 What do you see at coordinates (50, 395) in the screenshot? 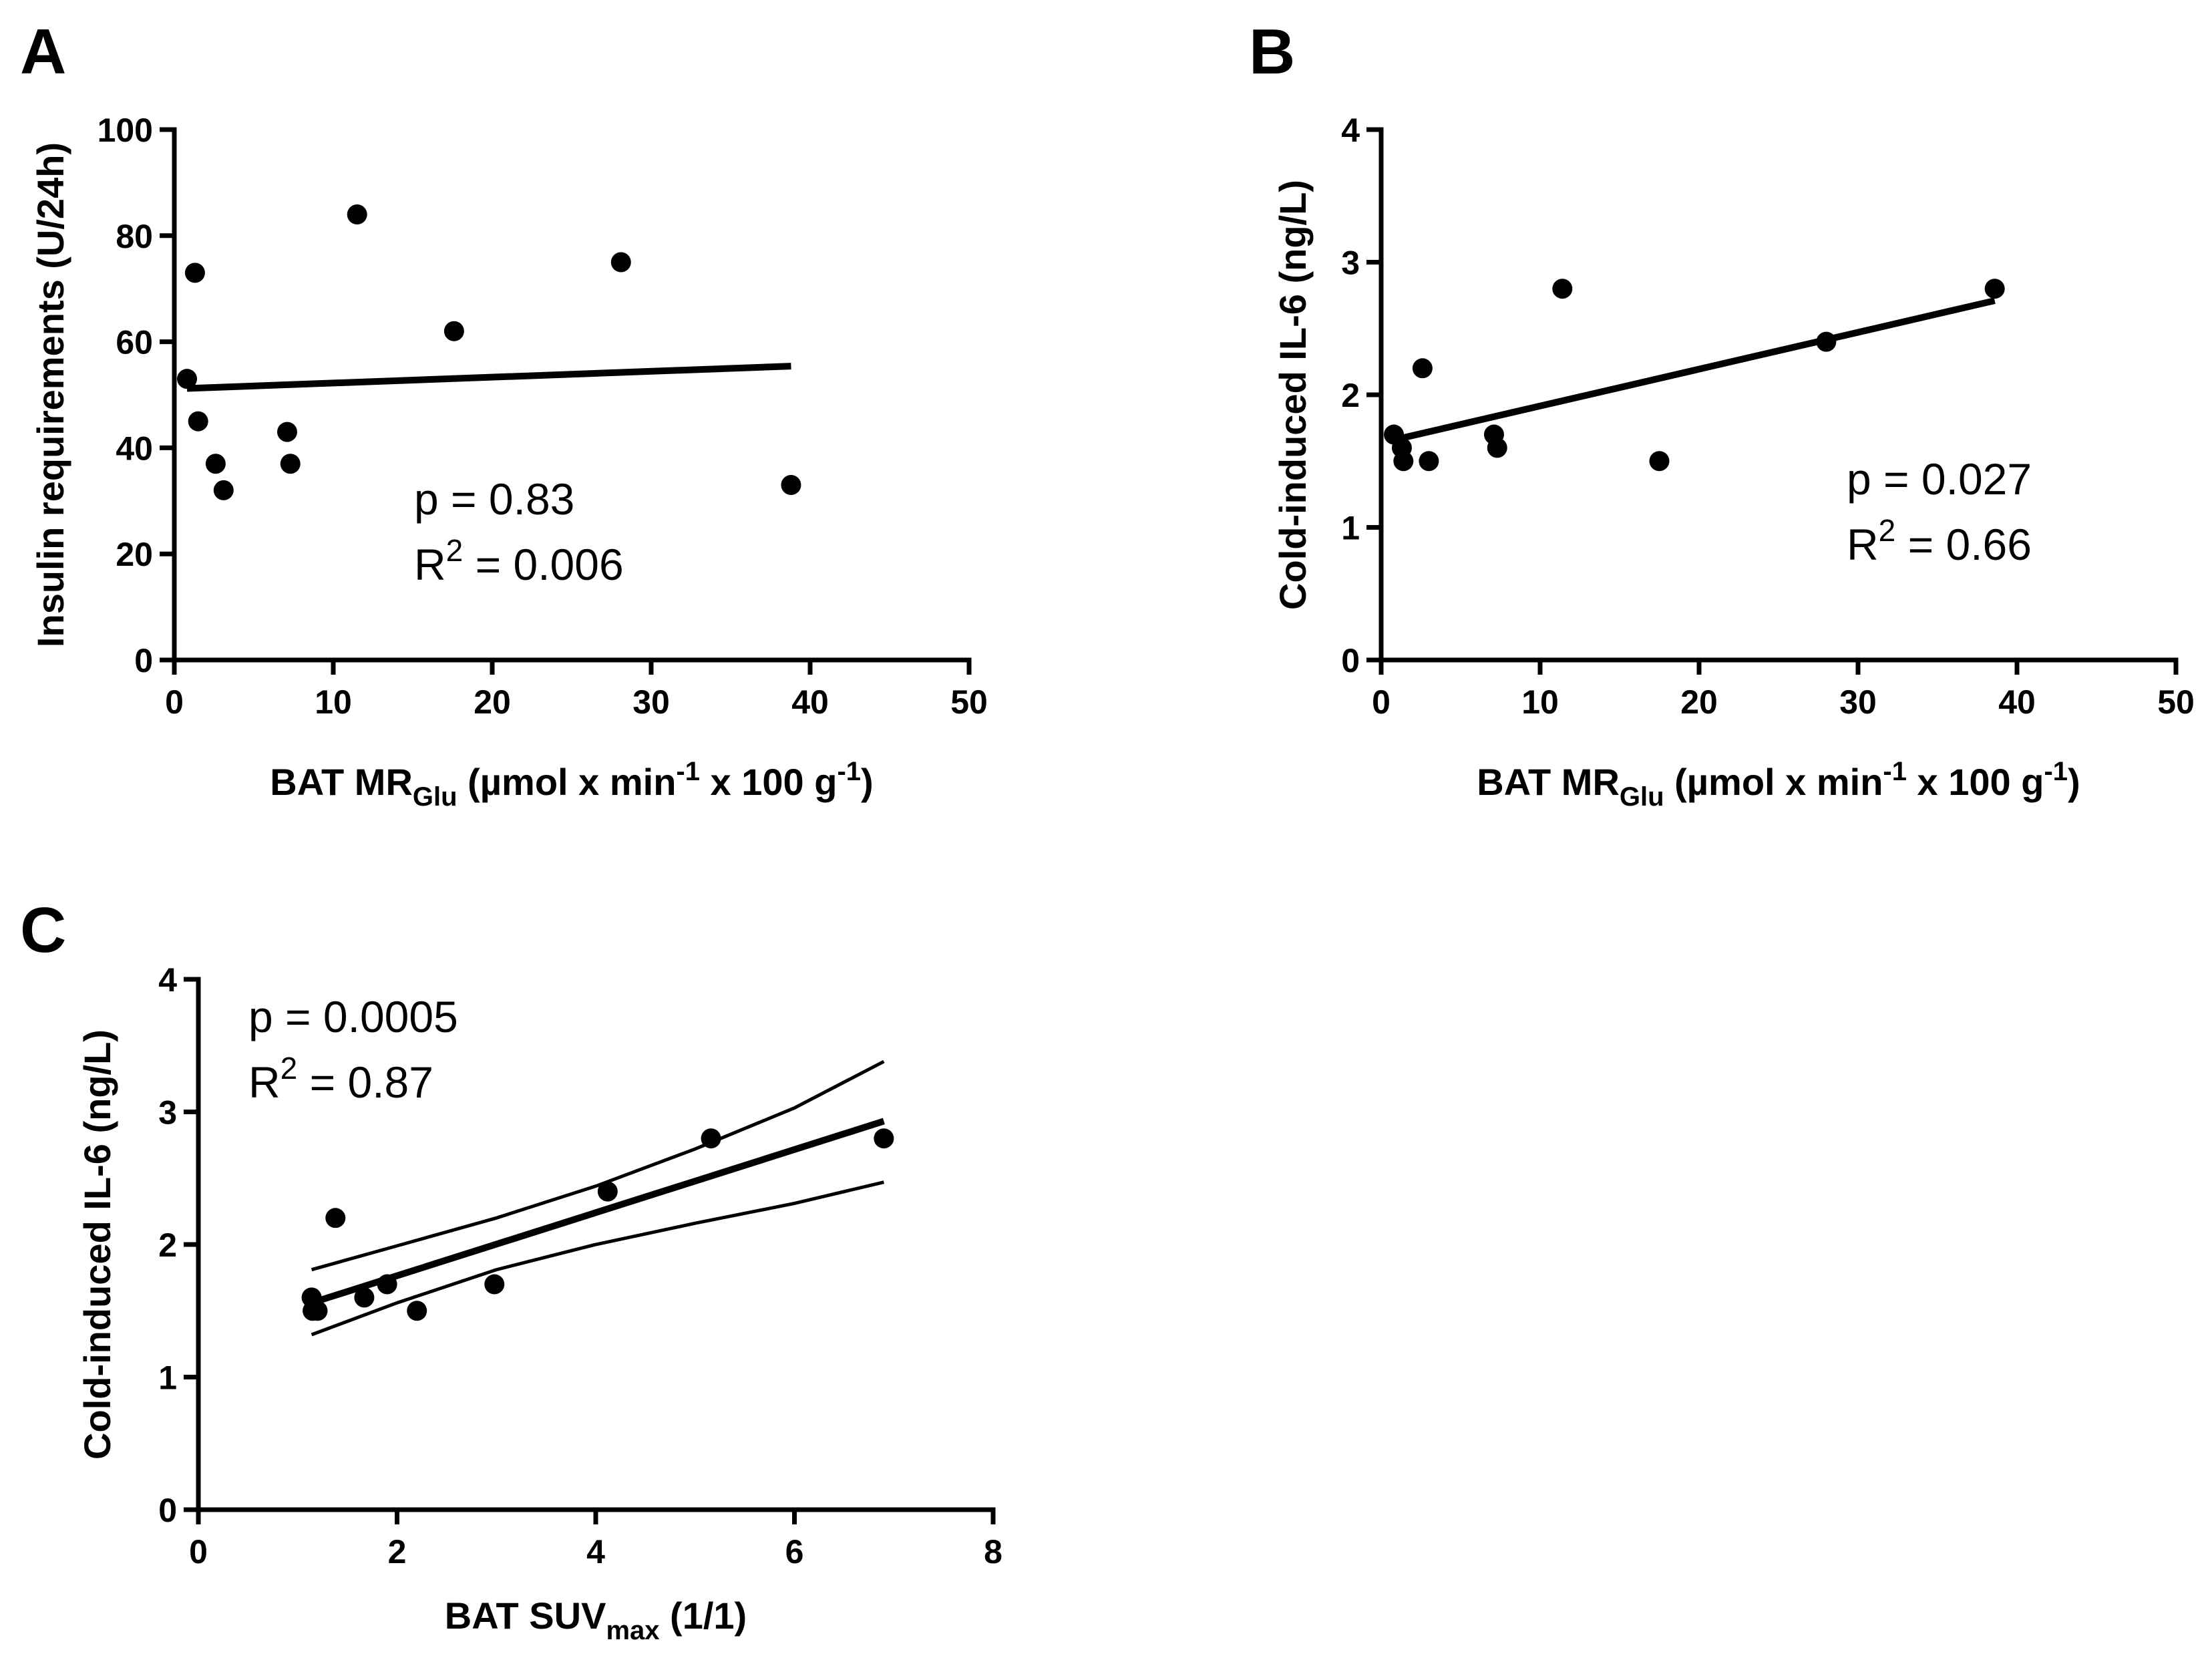
I see `y-axis-title: Insulin requirements (U/24h)` at bounding box center [50, 395].